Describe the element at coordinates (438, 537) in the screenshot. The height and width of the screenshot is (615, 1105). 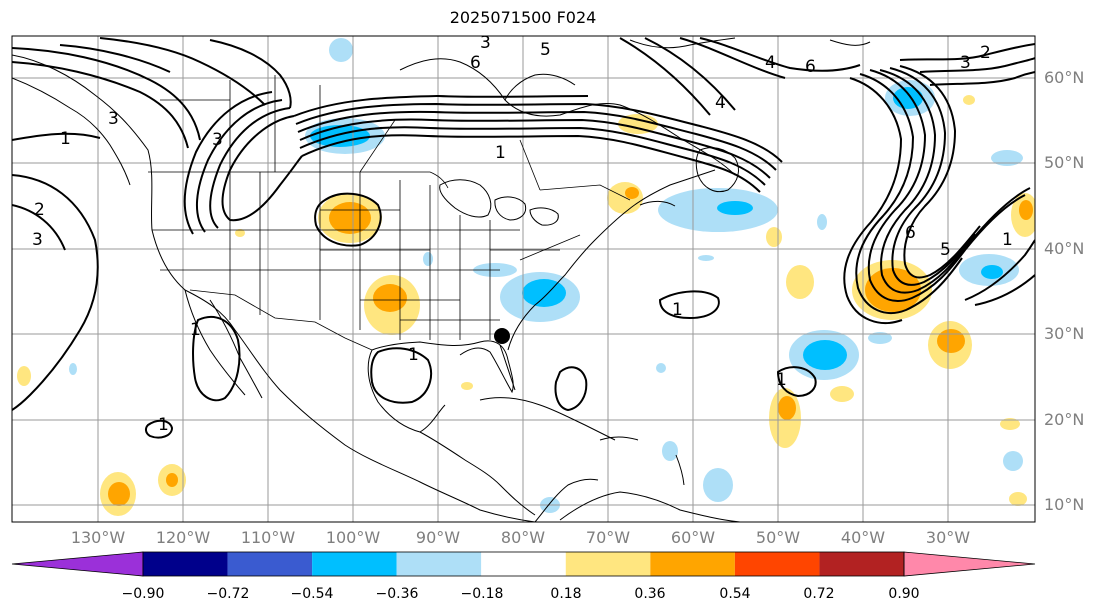
I see `lon-label: 90°W` at that location.